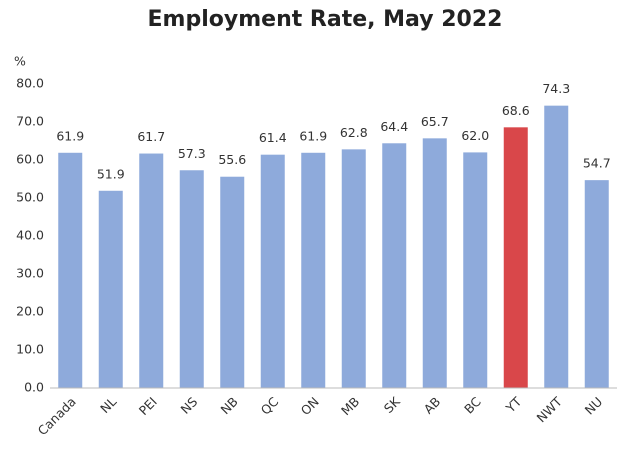 This screenshot has width=631, height=452. I want to click on value-label: 74.3, so click(556, 88).